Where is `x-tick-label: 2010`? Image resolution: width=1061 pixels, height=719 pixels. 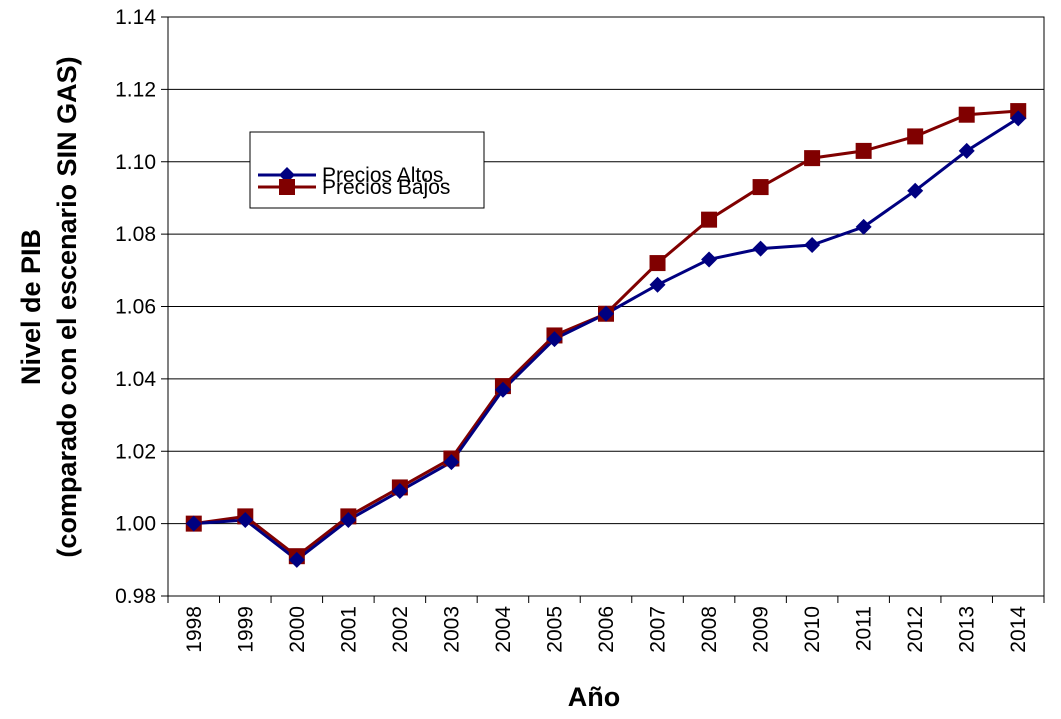
x-tick-label: 2010 is located at coordinates (812, 629).